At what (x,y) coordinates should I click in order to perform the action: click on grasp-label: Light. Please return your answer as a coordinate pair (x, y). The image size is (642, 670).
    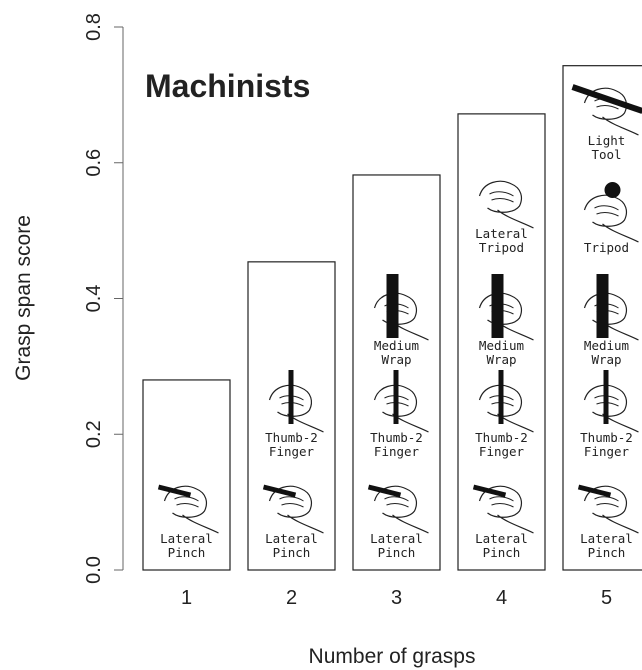
    Looking at the image, I should click on (607, 140).